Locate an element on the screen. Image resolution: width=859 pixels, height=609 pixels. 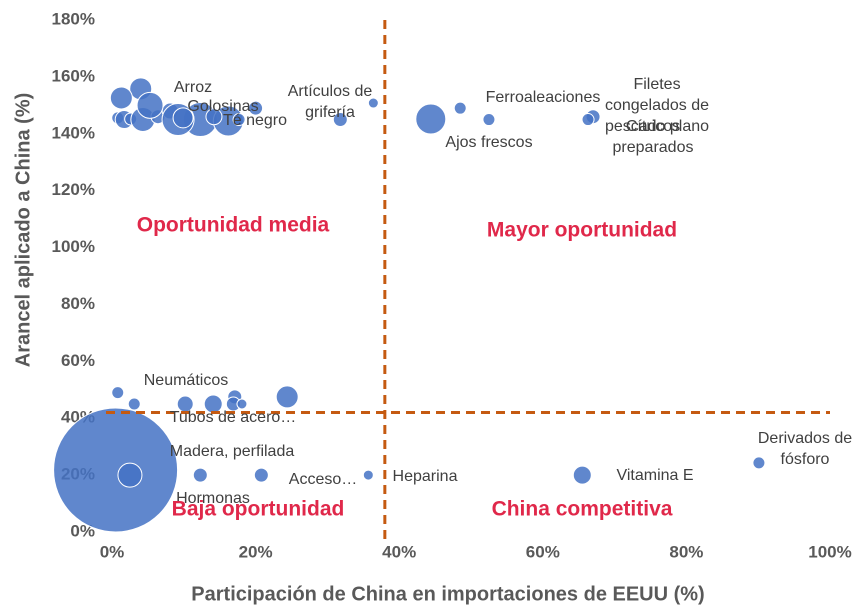
y-tick-label: 60% is located at coordinates (78, 360).